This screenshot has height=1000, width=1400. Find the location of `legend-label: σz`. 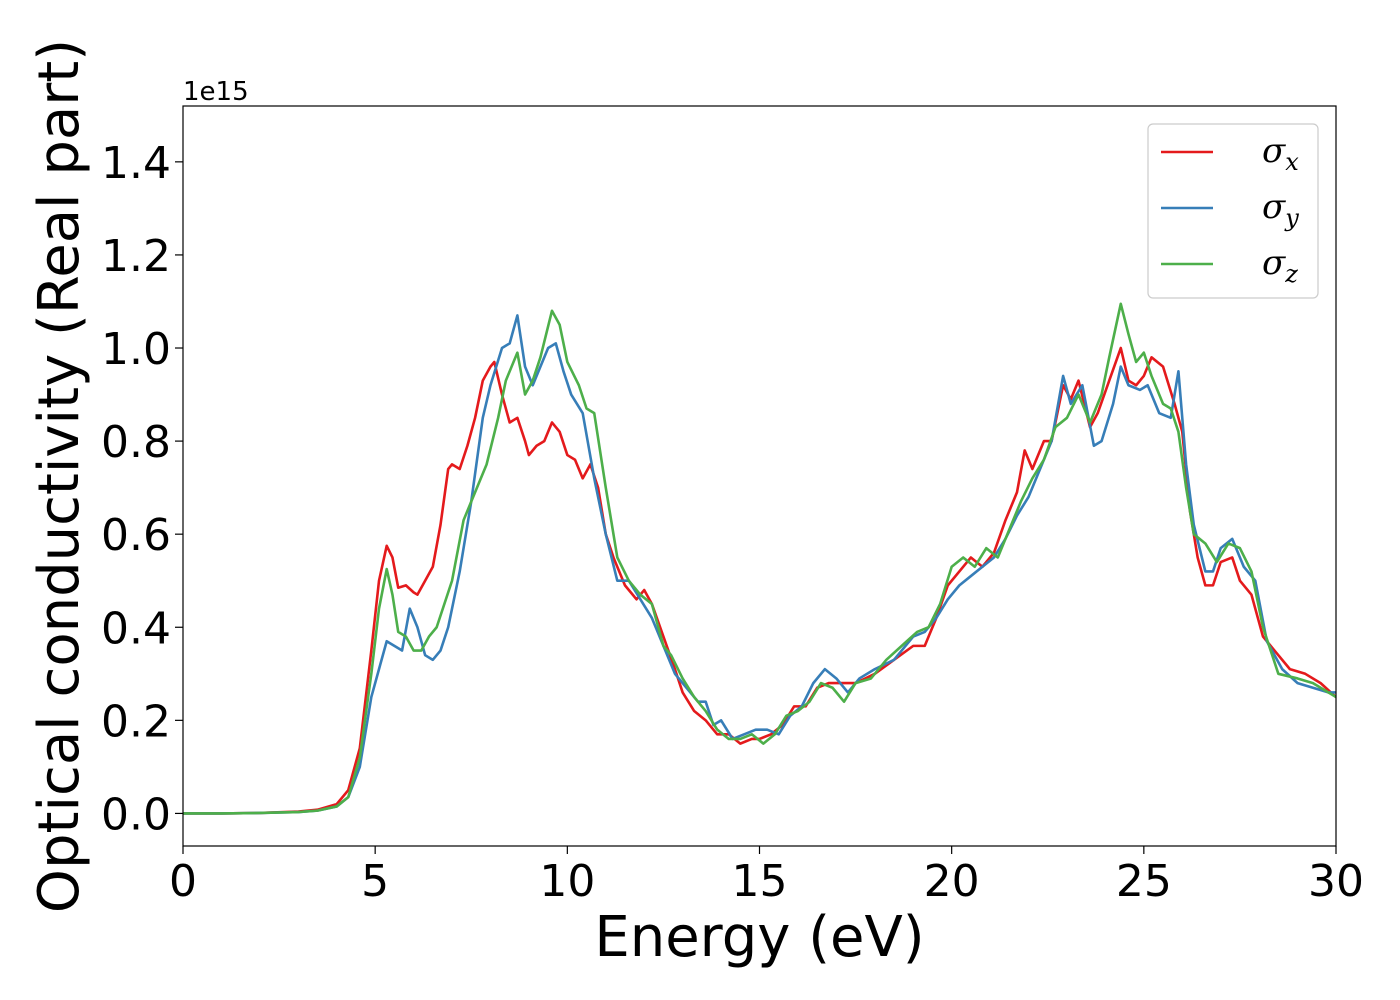

legend-label: σz is located at coordinates (1280, 265).